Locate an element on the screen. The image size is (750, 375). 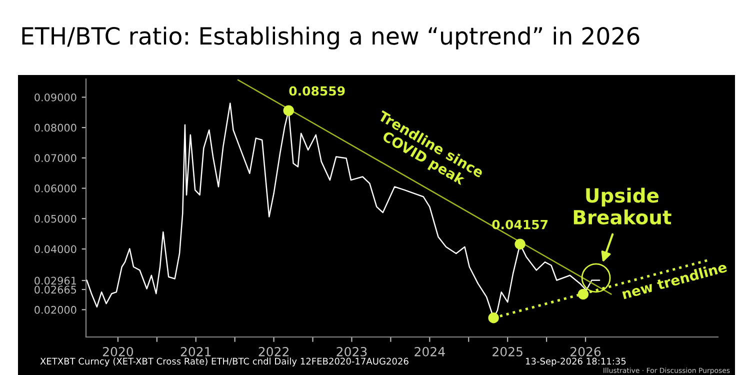
x-tick-label: 2026 is located at coordinates (585, 351).